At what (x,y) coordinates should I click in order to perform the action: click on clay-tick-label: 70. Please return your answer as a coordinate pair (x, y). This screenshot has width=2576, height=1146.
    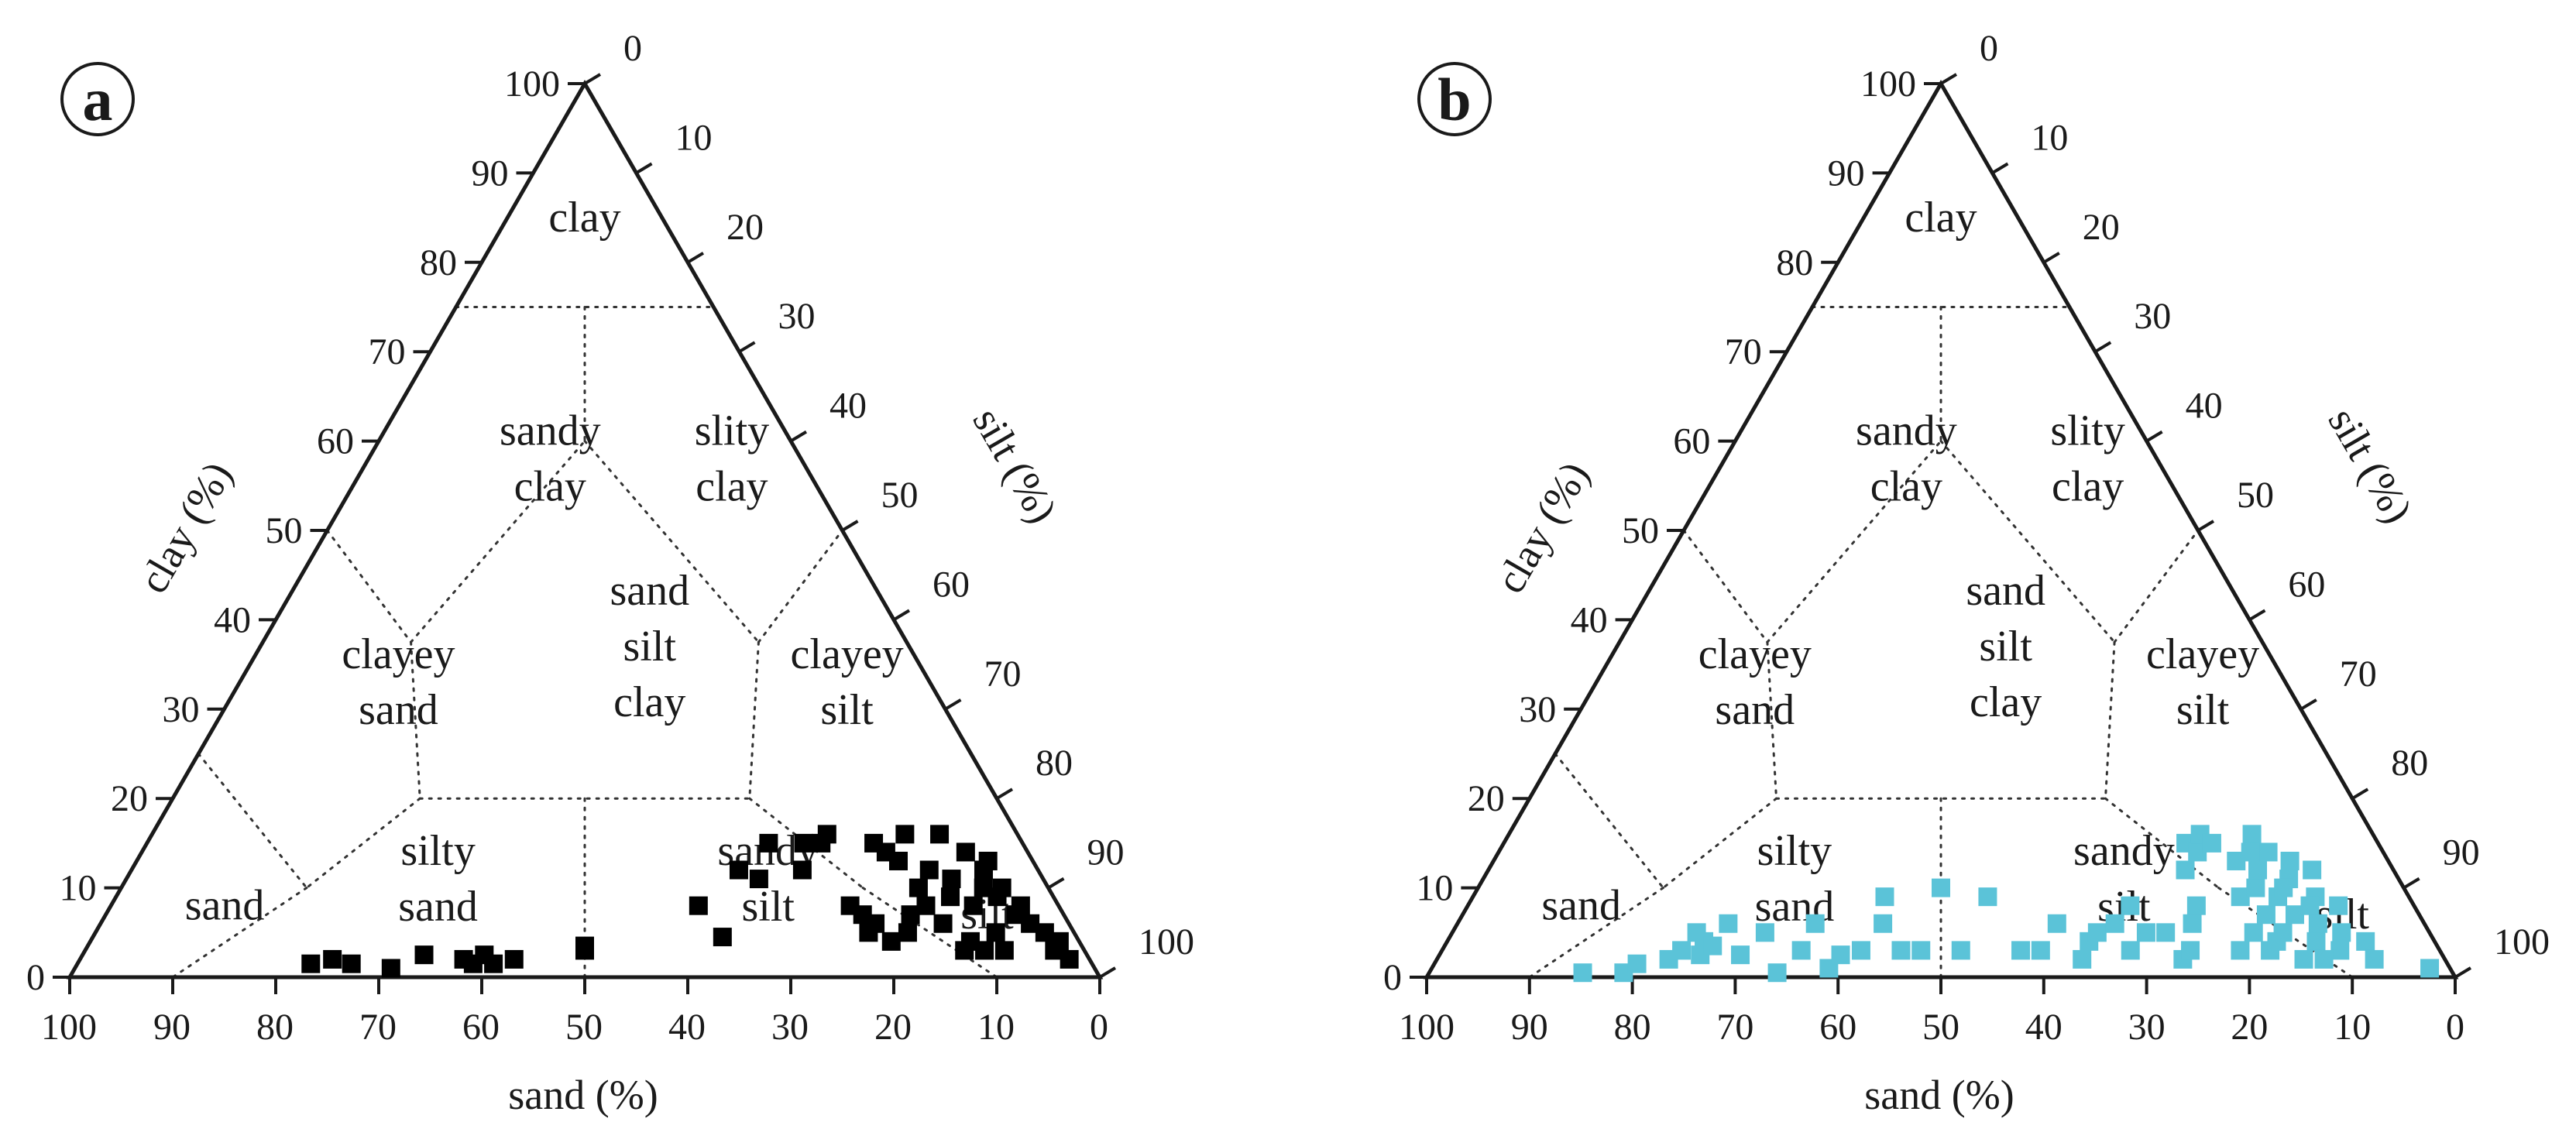
    Looking at the image, I should click on (1743, 352).